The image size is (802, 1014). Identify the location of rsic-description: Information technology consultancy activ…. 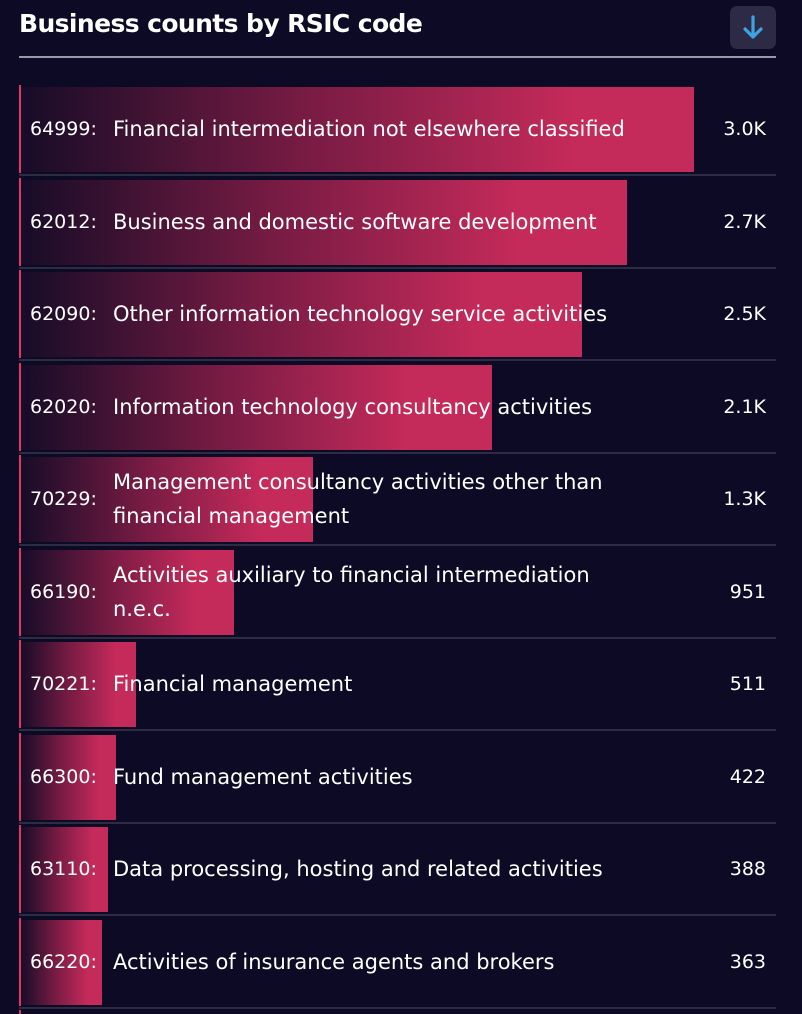
(353, 406).